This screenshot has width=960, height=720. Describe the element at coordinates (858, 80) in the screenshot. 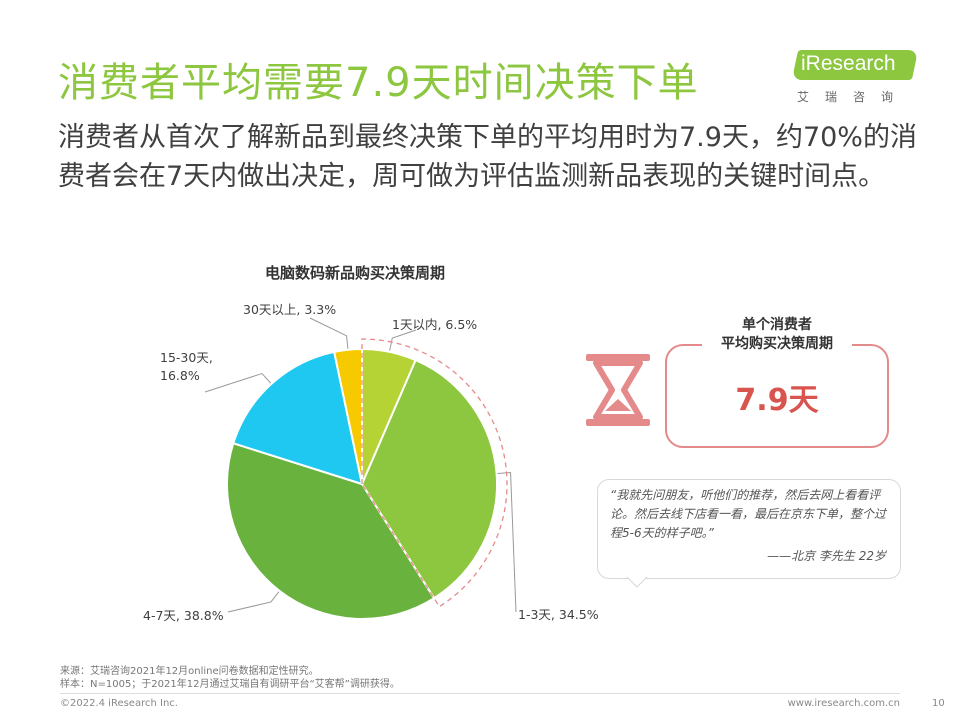

I see `iresearch-logo: iResearch 艾瑞咨询` at that location.